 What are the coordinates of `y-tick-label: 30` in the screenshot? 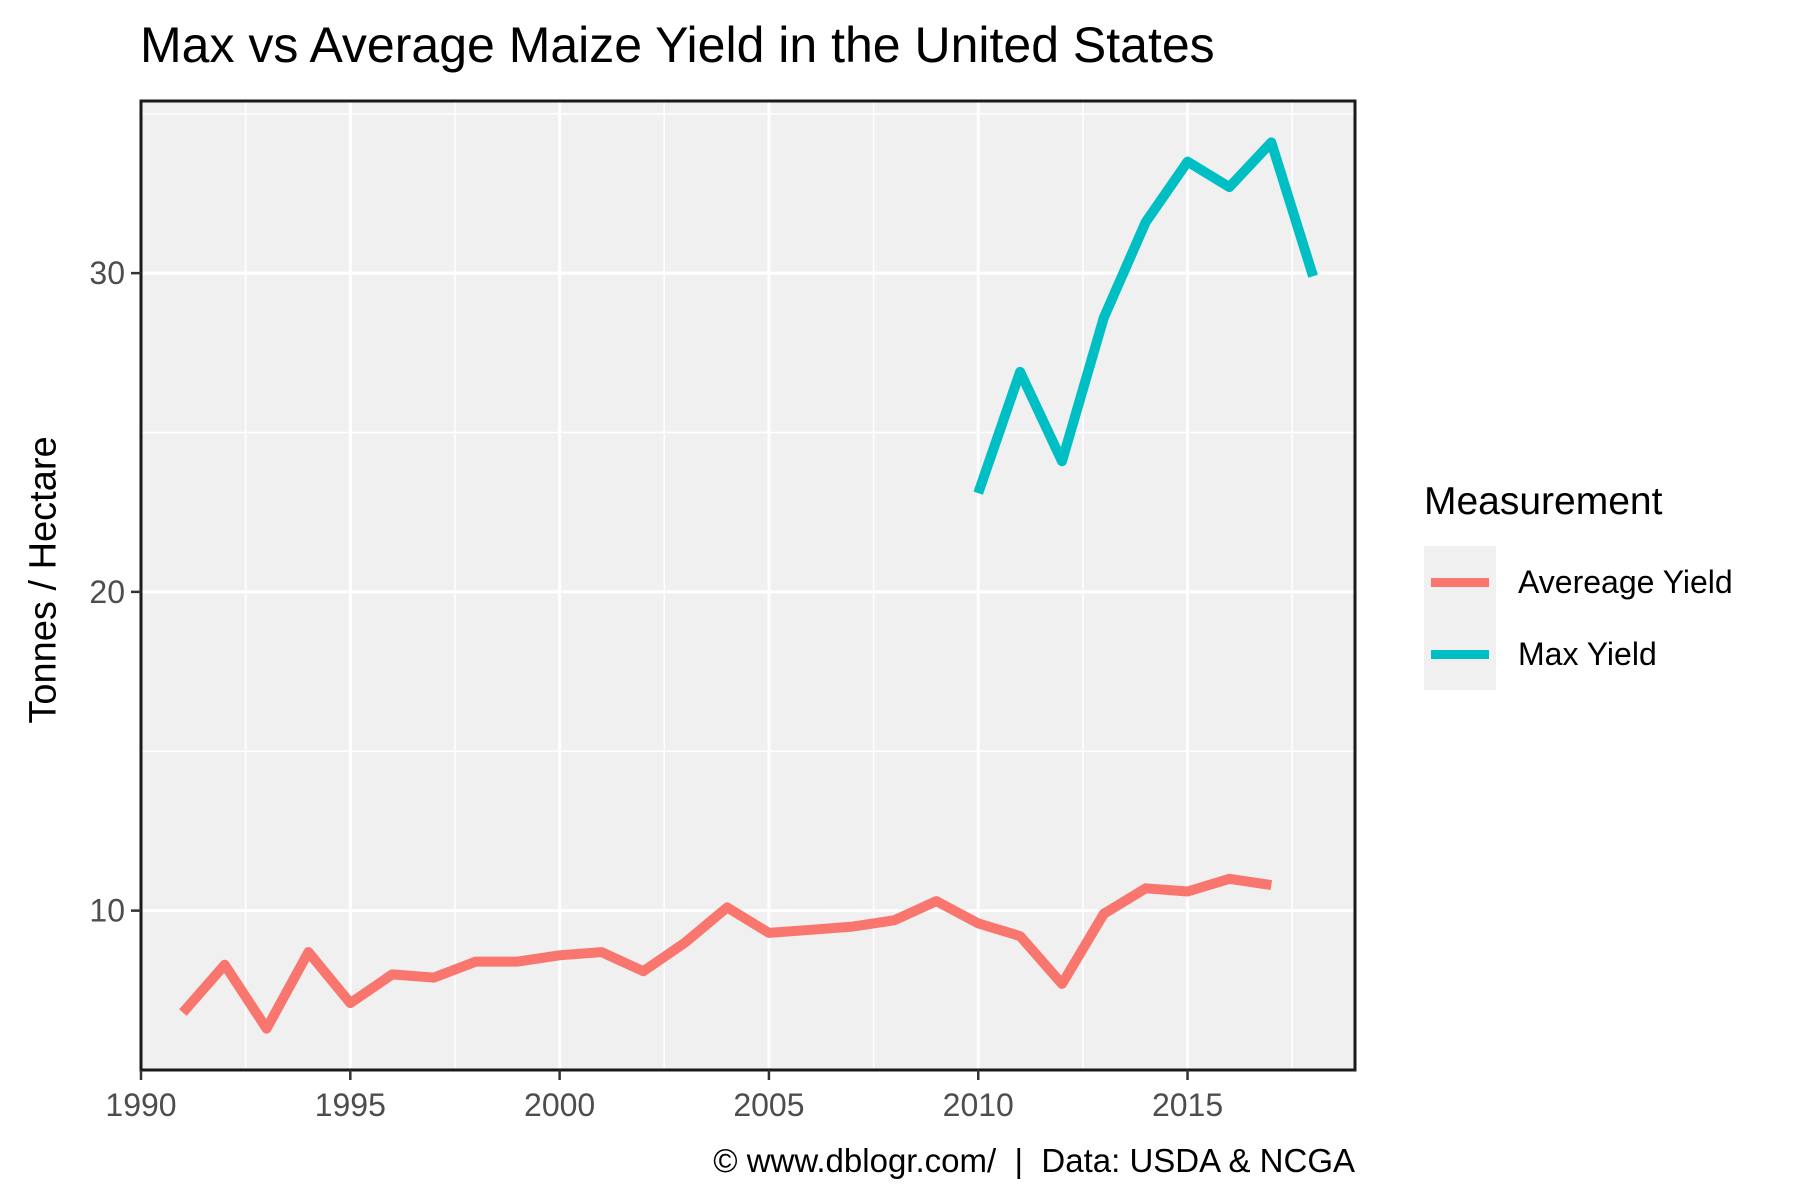 It's located at (107, 273).